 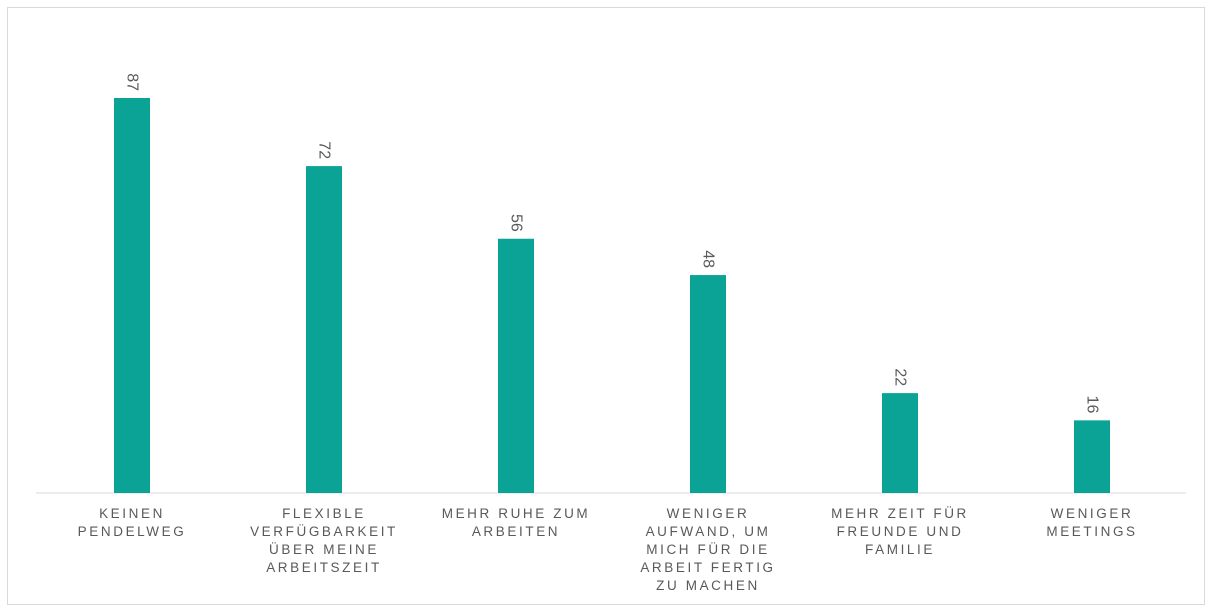 What do you see at coordinates (324, 567) in the screenshot?
I see `category-label: ARBEITSZEIT` at bounding box center [324, 567].